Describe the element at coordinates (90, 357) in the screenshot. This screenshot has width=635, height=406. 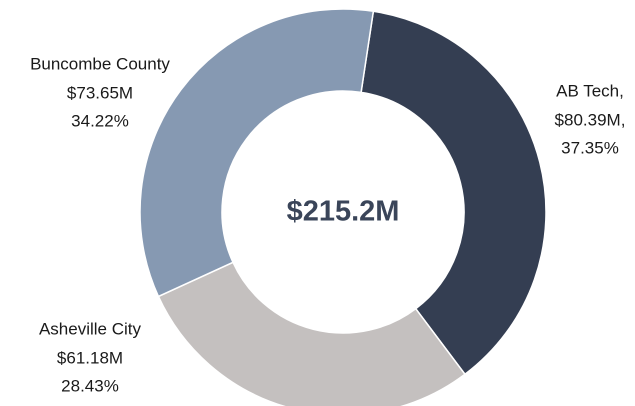
I see `value-label: $61.18M` at that location.